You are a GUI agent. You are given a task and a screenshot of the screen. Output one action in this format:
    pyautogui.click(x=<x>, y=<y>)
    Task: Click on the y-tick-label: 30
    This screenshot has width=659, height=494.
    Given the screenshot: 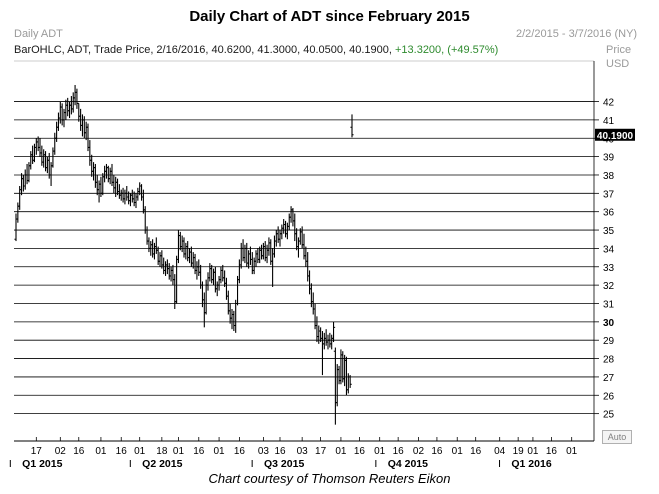 What is the action you would take?
    pyautogui.click(x=609, y=323)
    